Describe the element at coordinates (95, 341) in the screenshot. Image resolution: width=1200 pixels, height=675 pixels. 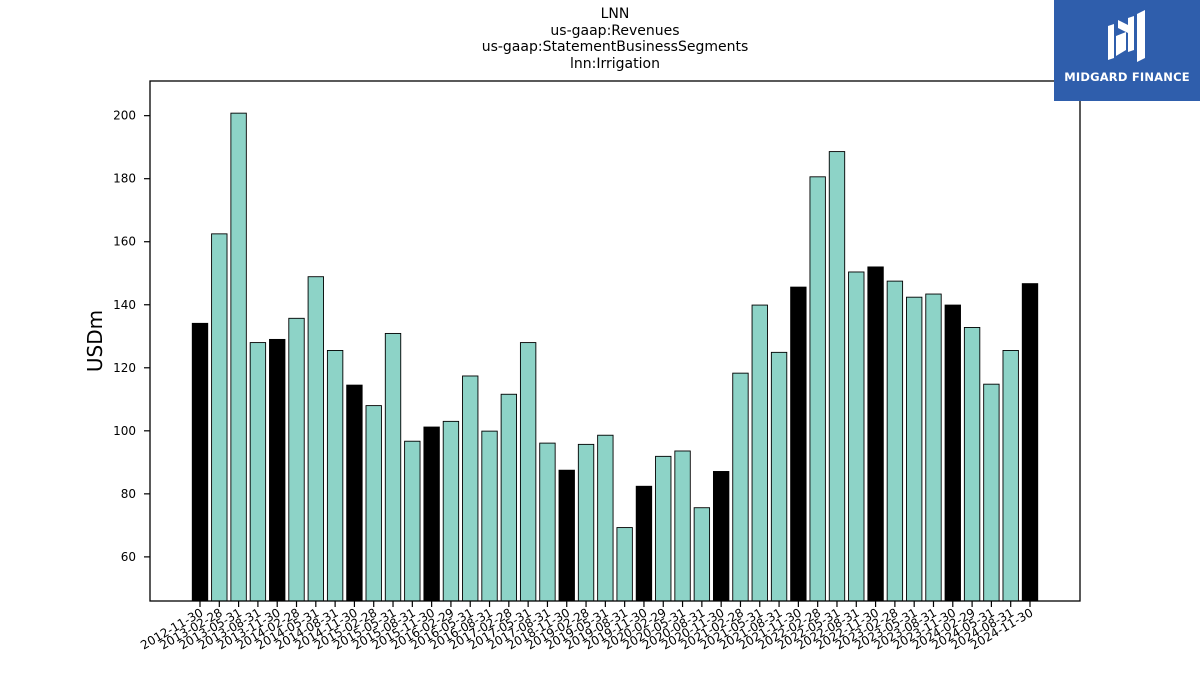
I see `y-axis-label: USDm` at that location.